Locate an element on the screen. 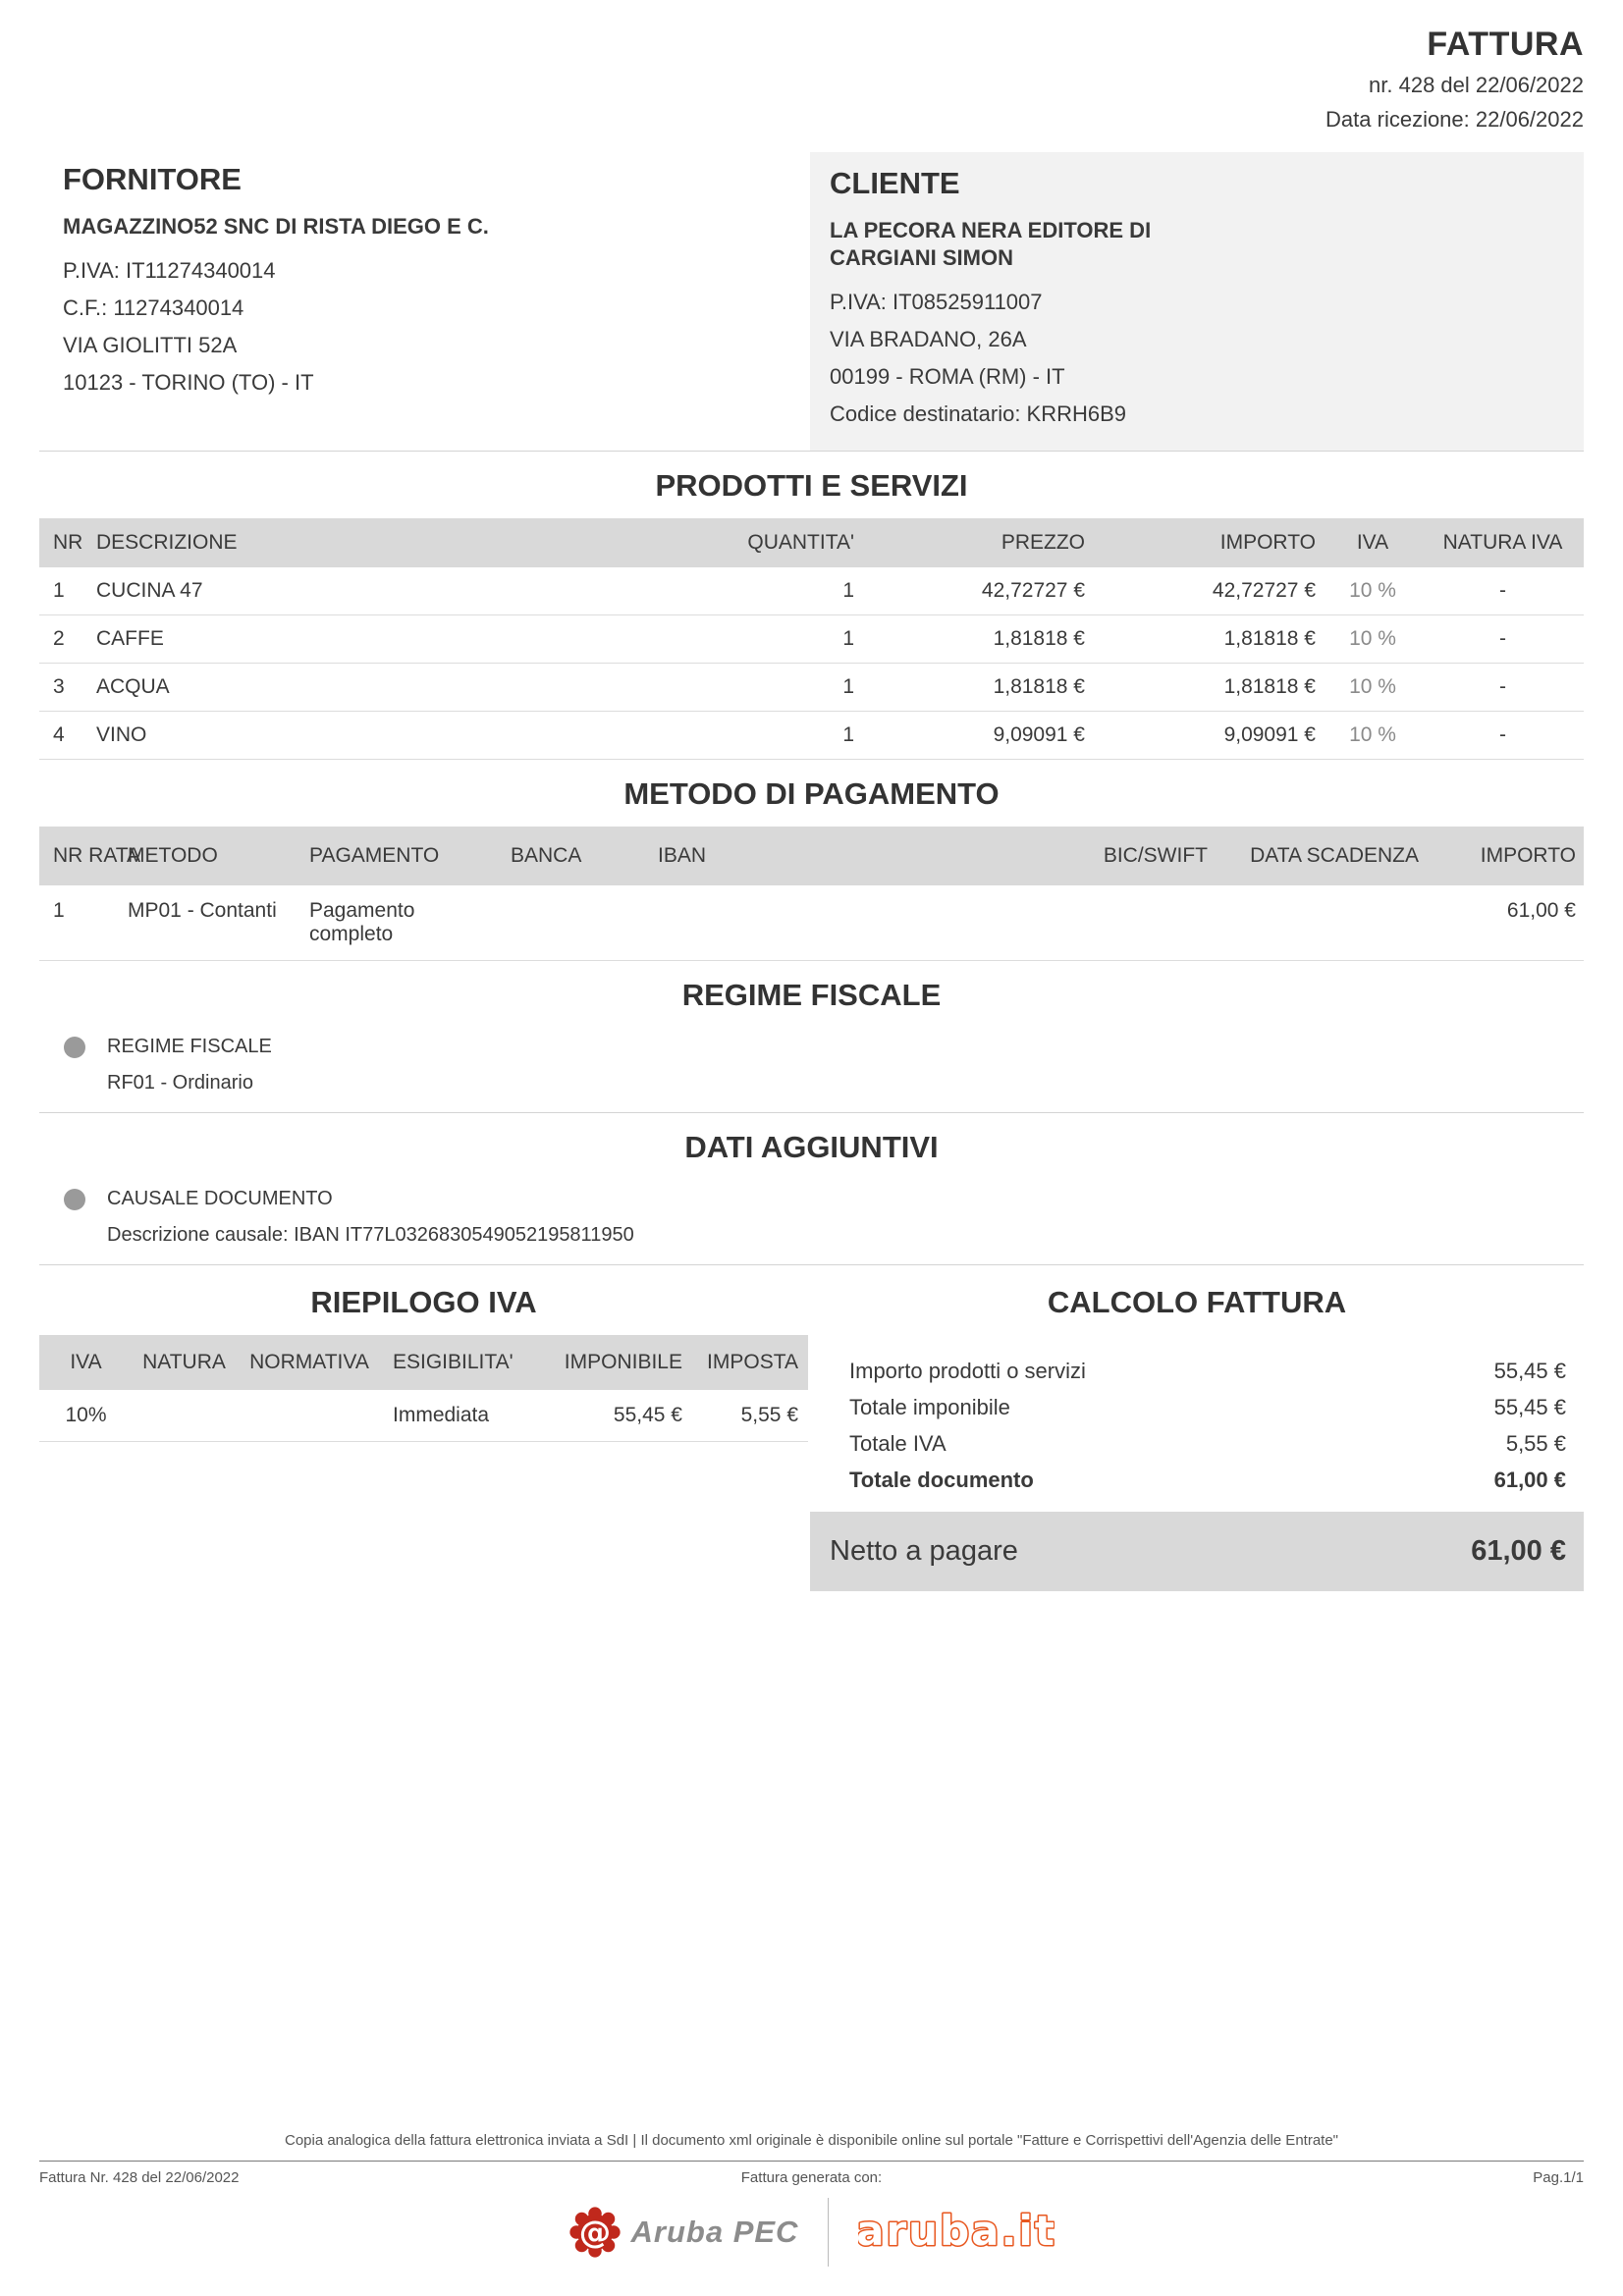 The width and height of the screenshot is (1623, 2296). col-imposta: IMPOSTA is located at coordinates (750, 1362).